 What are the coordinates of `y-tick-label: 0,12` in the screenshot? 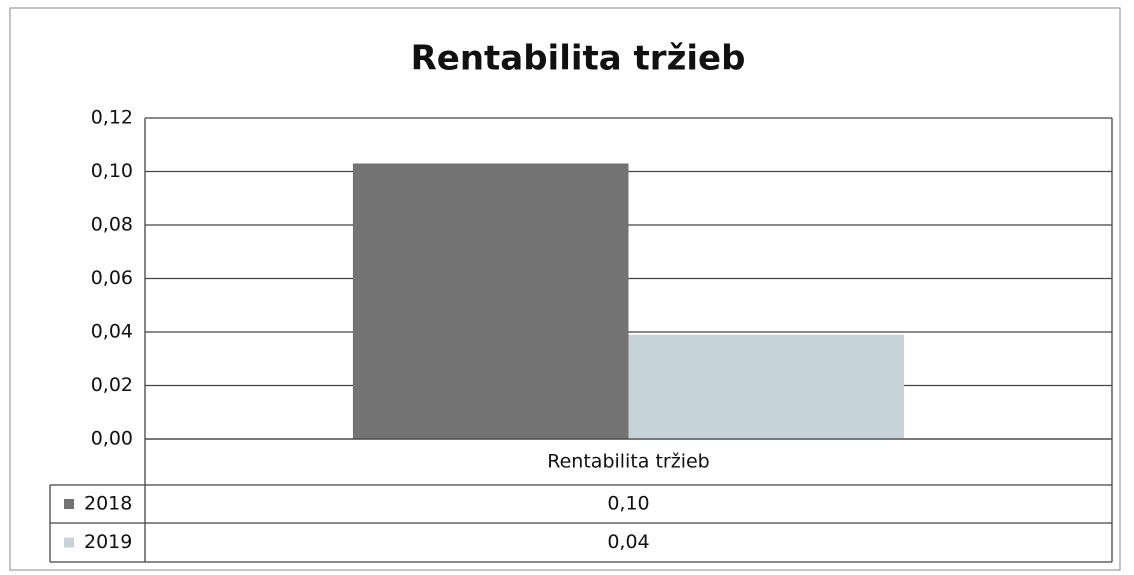 It's located at (112, 118).